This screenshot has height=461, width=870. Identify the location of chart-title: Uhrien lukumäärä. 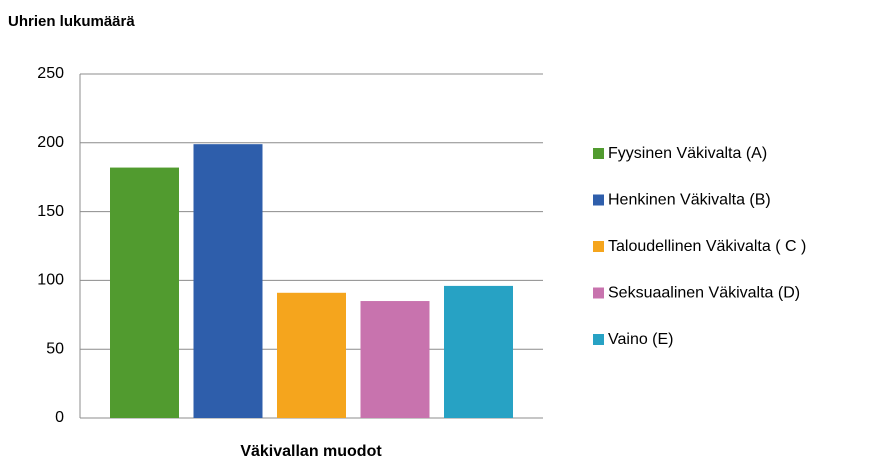
(71, 21).